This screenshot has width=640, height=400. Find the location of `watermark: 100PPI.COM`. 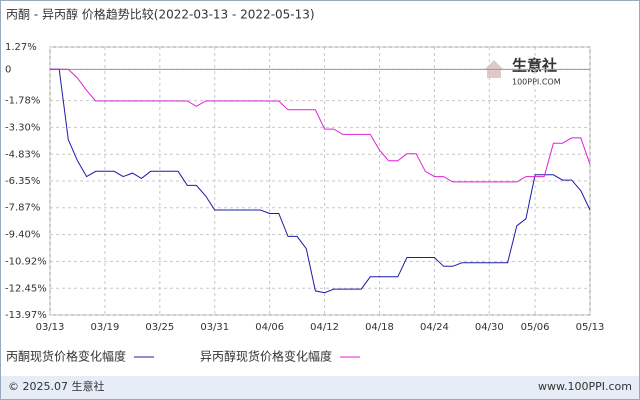

watermark: 100PPI.COM is located at coordinates (536, 82).